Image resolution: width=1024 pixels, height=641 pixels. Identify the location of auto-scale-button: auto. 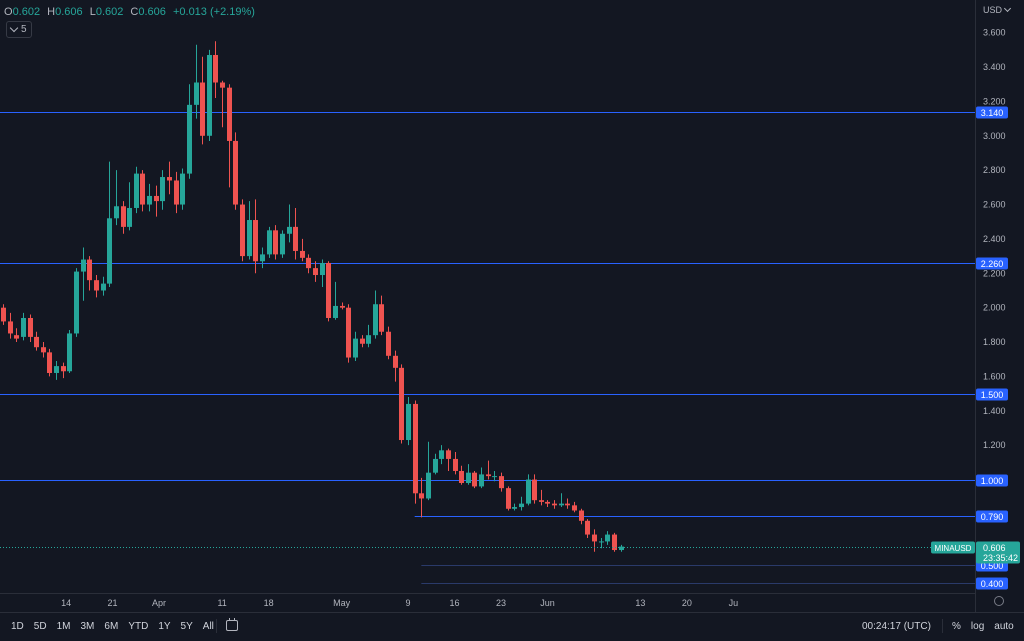
(1004, 626).